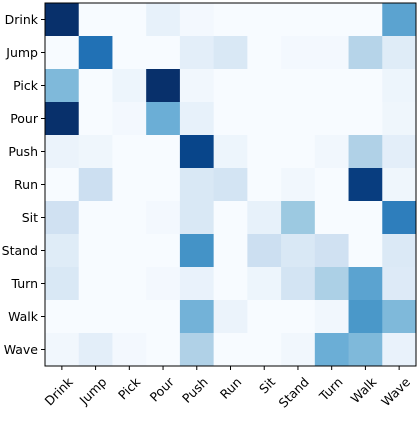 This screenshot has width=419, height=423. What do you see at coordinates (331, 389) in the screenshot?
I see `x-tick-label: Turn` at bounding box center [331, 389].